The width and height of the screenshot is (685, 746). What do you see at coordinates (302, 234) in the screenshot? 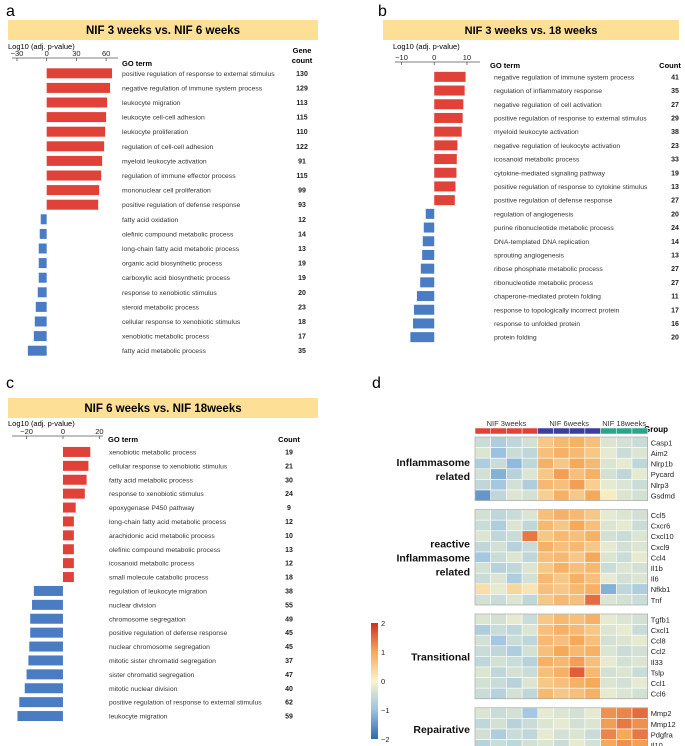
I see `panel-a-count: 14` at bounding box center [302, 234].